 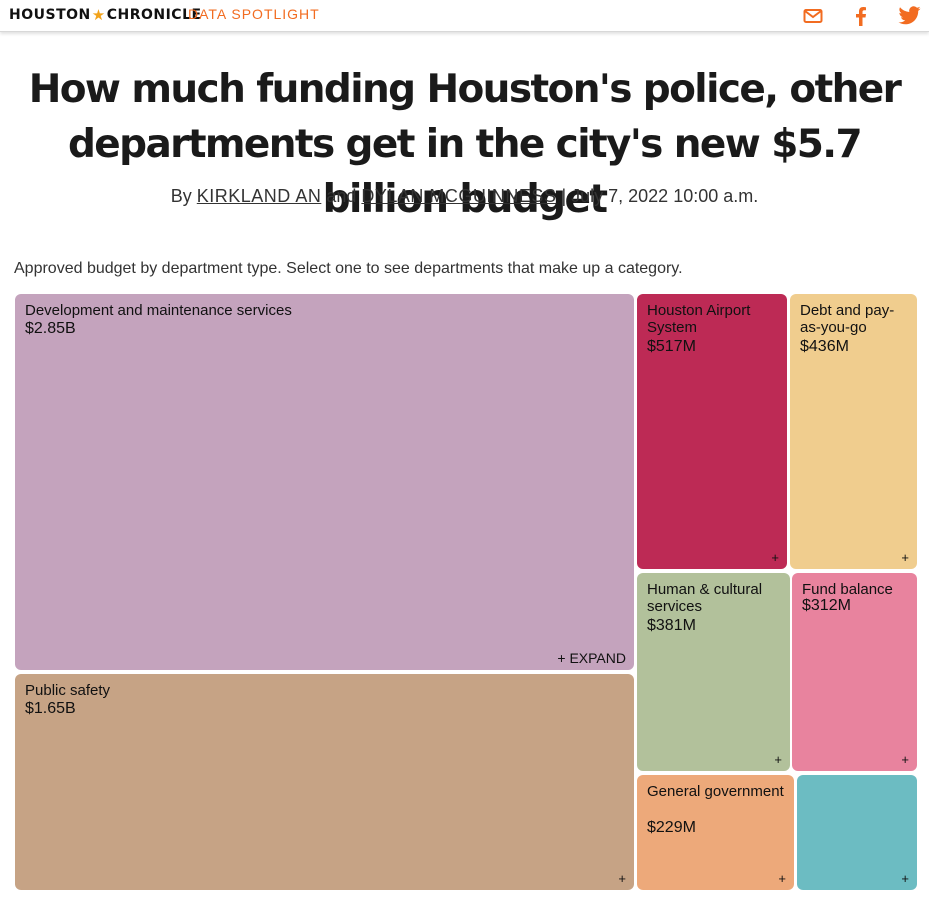 I want to click on tile-label: Public safety, so click(x=326, y=690).